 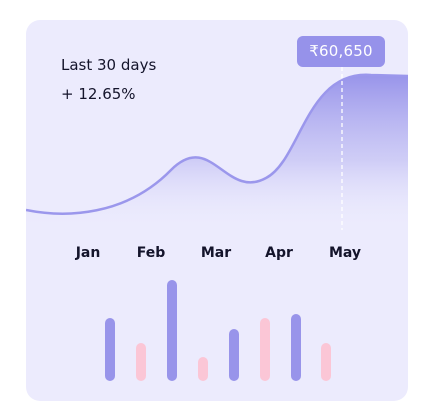 What do you see at coordinates (151, 253) in the screenshot?
I see `month-label-feb: Feb` at bounding box center [151, 253].